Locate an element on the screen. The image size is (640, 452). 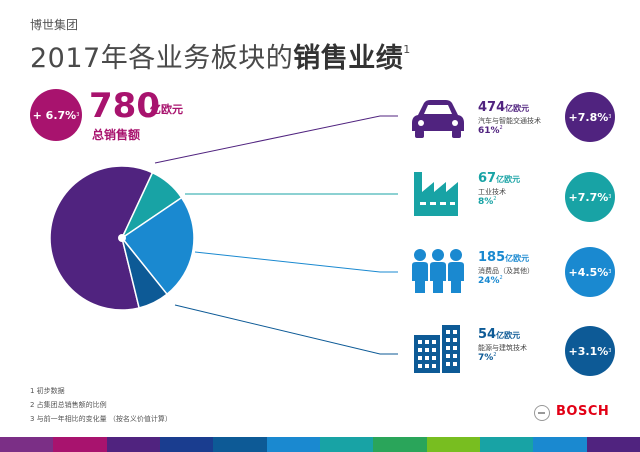
segment-name: 能源与建筑技术 is located at coordinates (502, 348).